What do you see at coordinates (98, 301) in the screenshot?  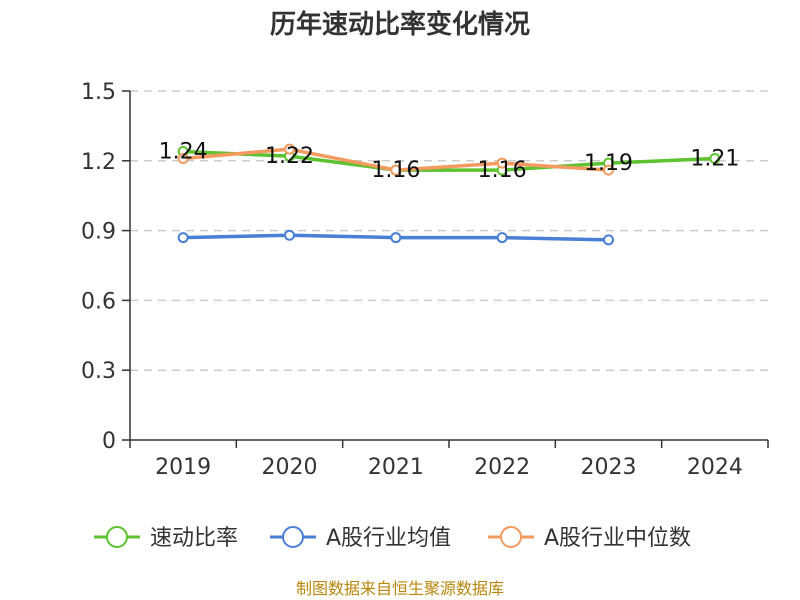 I see `y-tick-label: 0.6` at bounding box center [98, 301].